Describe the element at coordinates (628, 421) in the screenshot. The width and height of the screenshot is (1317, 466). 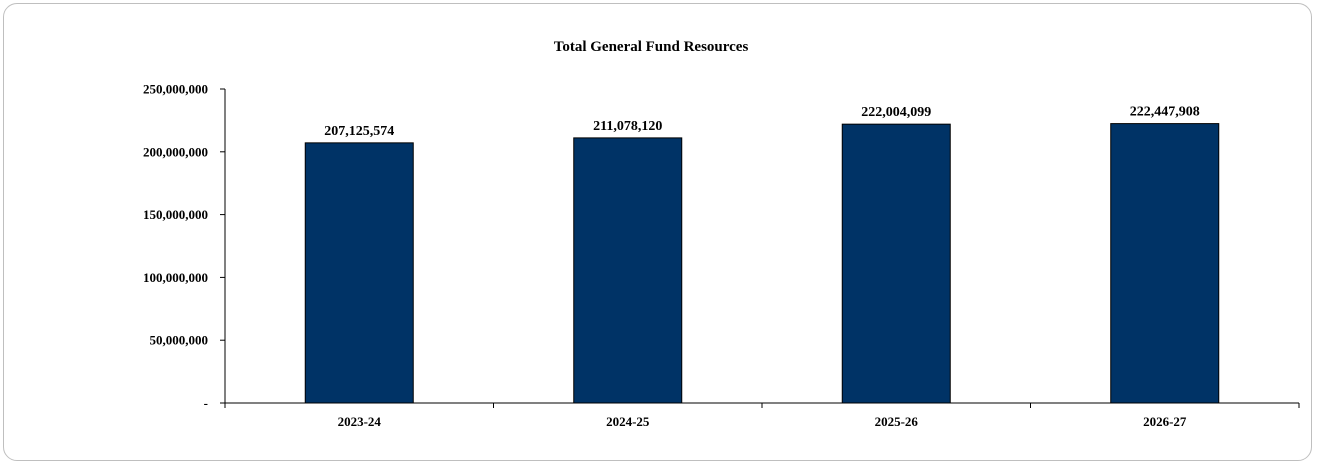
I see `x-tick-label: 2024-25` at that location.